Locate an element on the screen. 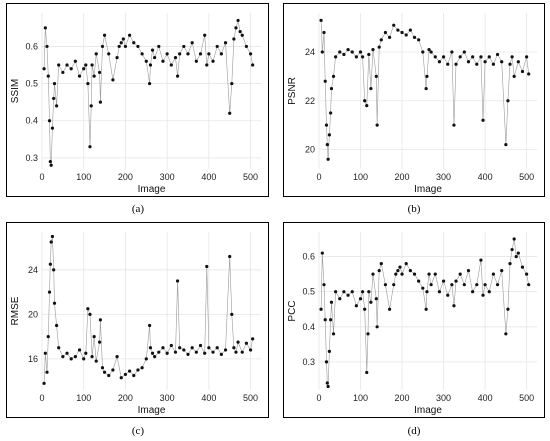 The image size is (550, 441). x-tick-label: 400 is located at coordinates (208, 177).